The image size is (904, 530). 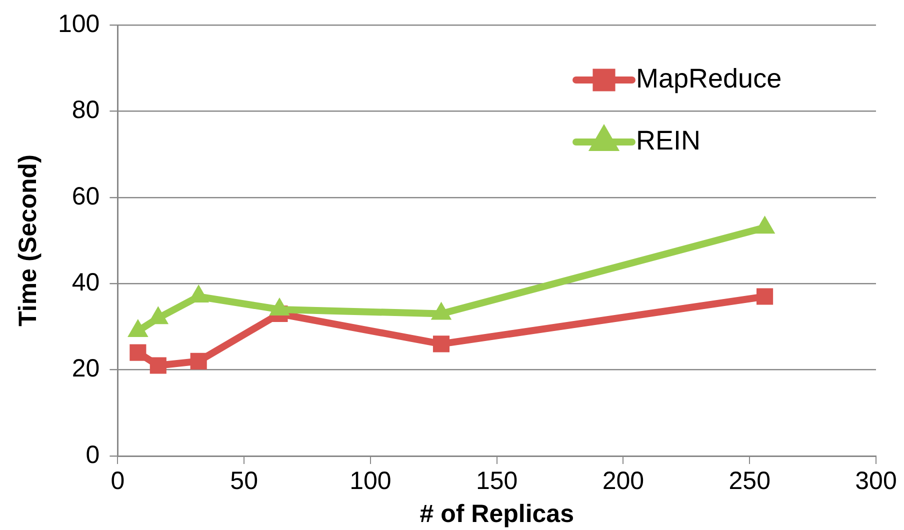 I want to click on x-tick-label: 250, so click(x=749, y=480).